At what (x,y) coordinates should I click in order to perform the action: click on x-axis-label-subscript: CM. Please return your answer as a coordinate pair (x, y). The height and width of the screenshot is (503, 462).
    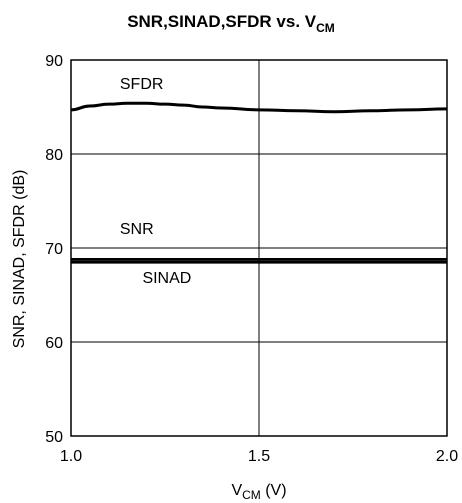
    Looking at the image, I should click on (251, 495).